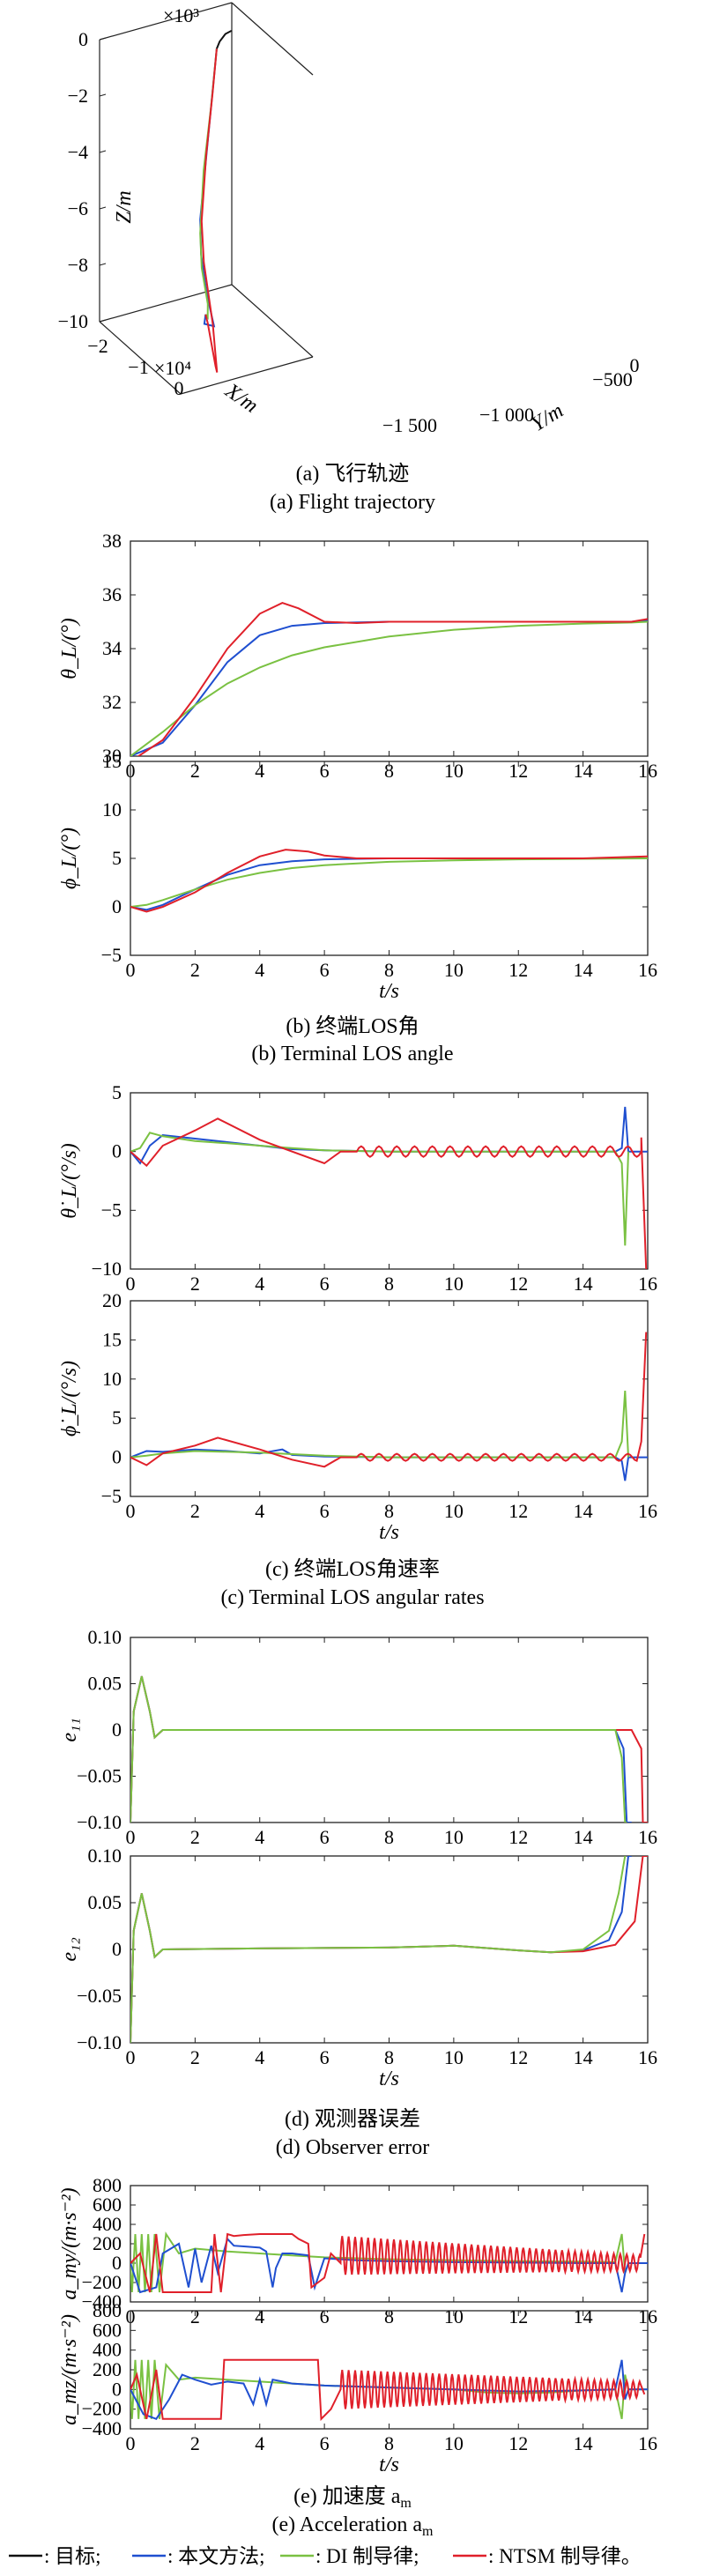 The image size is (705, 2576). I want to click on caption-a-cn: (a) 飞行轨迹, so click(353, 474).